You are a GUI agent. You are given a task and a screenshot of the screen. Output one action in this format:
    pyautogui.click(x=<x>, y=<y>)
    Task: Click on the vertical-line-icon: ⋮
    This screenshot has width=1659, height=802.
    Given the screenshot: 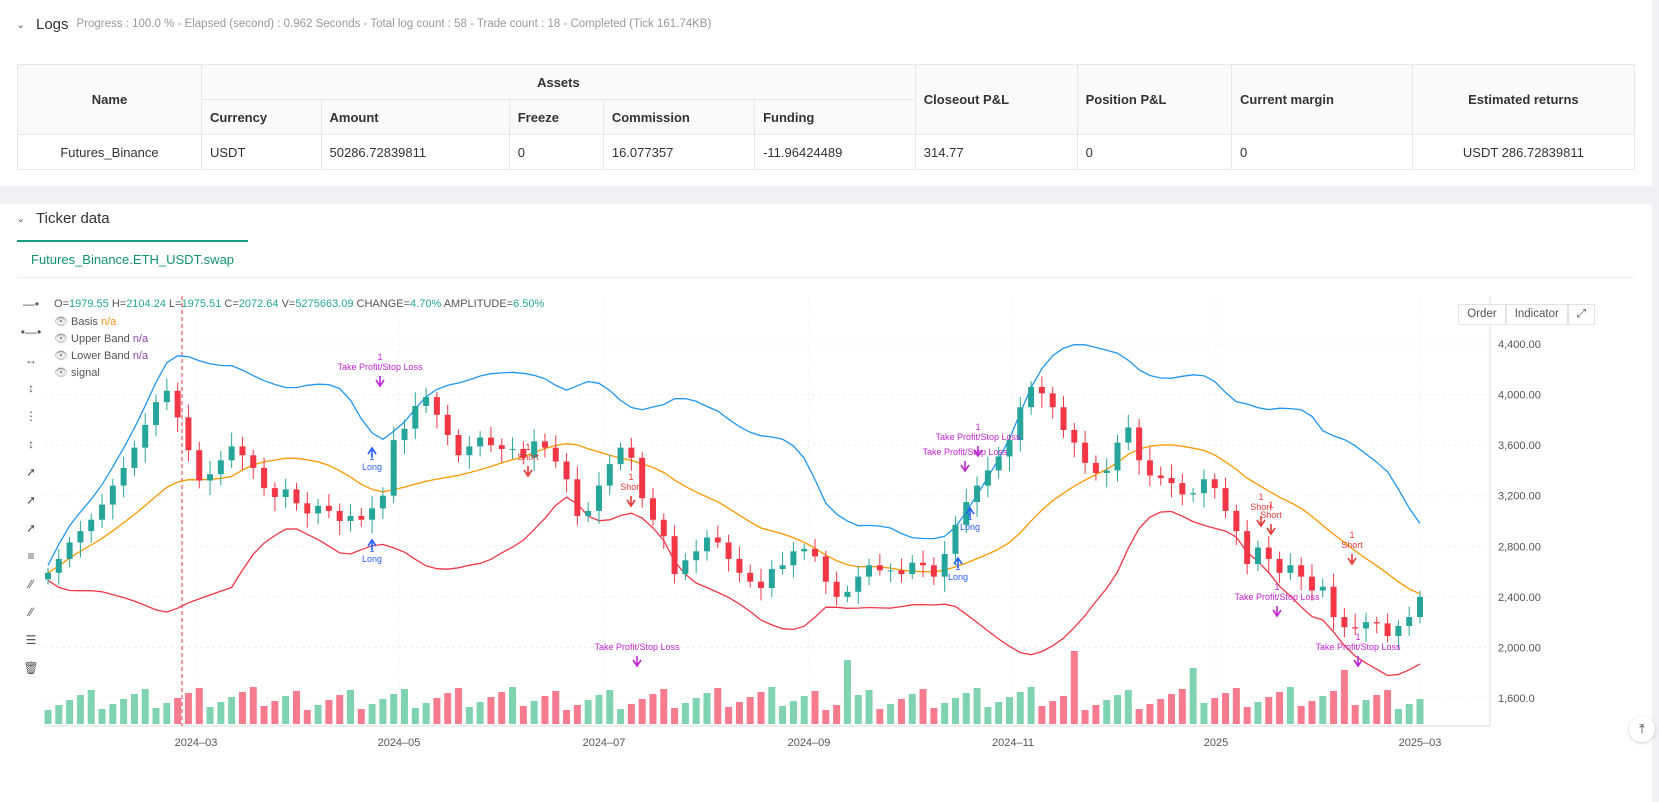 What is the action you would take?
    pyautogui.click(x=31, y=416)
    